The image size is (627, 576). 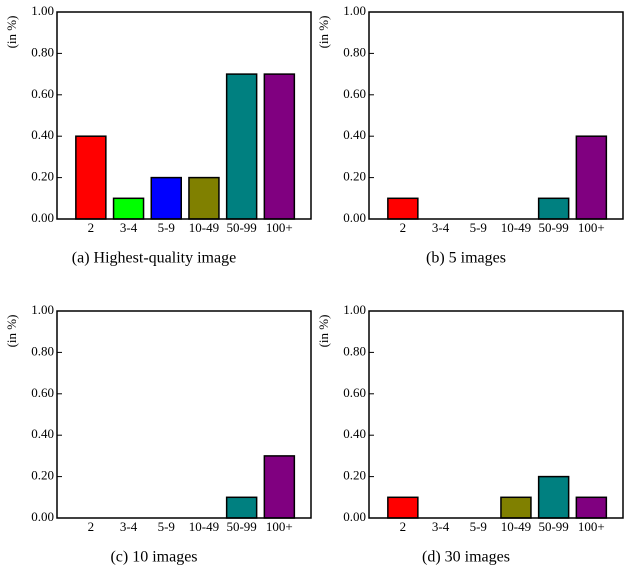 What do you see at coordinates (154, 258) in the screenshot?
I see `chart-caption: (a) Highest-quality image` at bounding box center [154, 258].